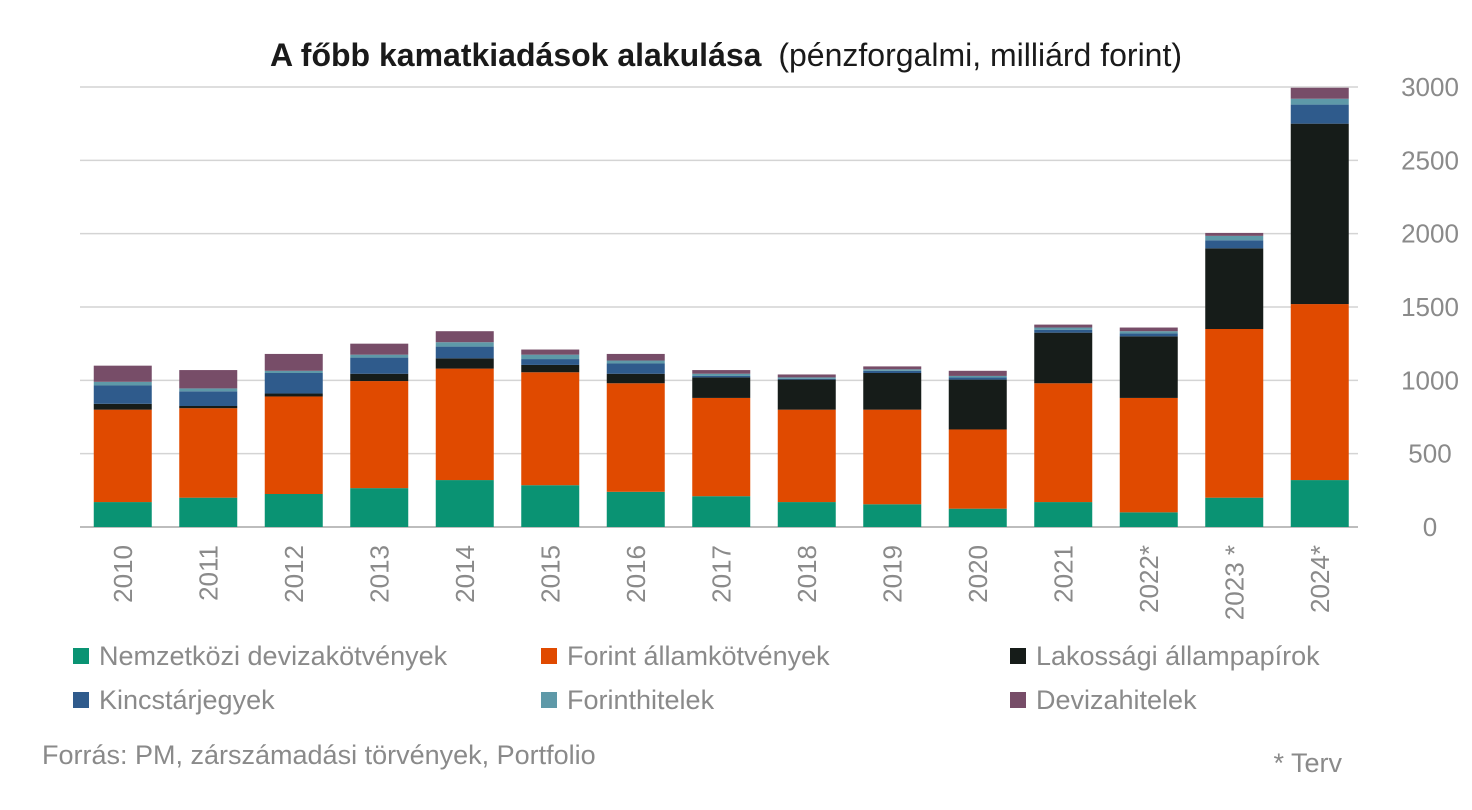  Describe the element at coordinates (1149, 579) in the screenshot. I see `x-tick-label: 2022*` at that location.